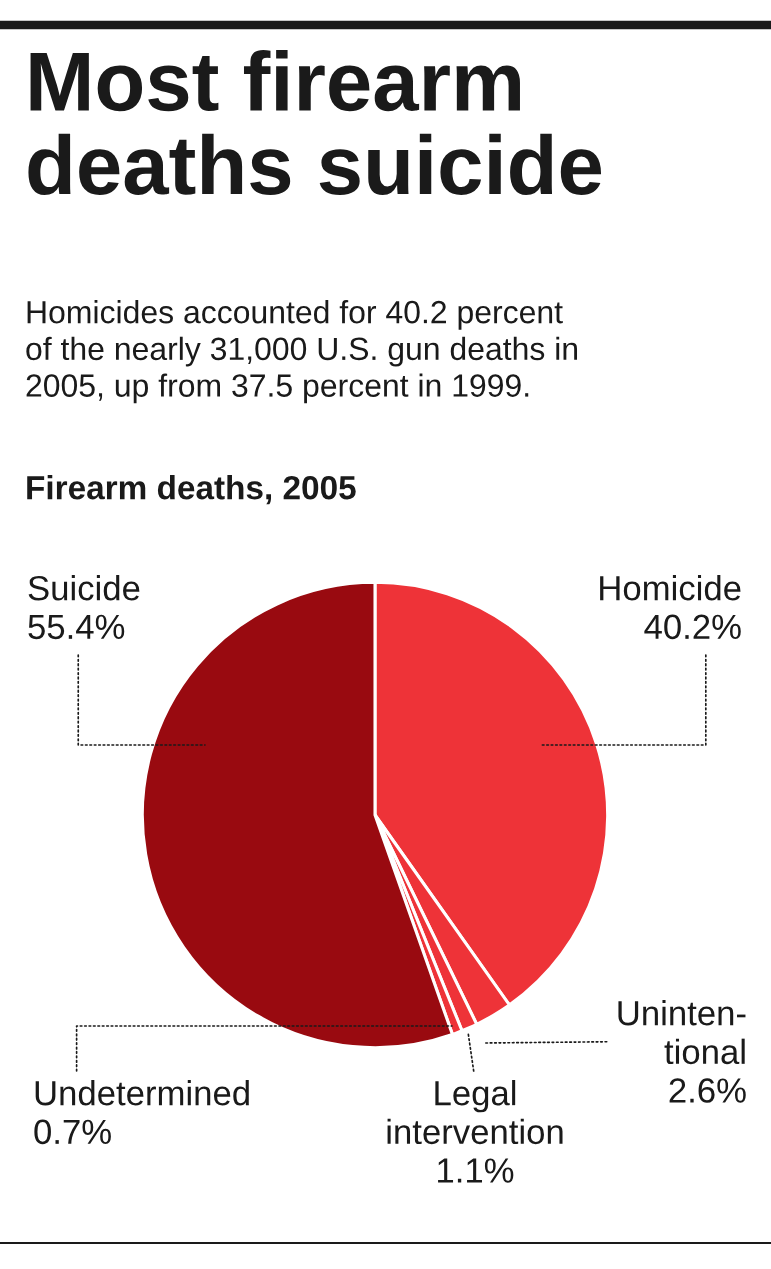  I want to click on data-label: 2.6%, so click(707, 1090).